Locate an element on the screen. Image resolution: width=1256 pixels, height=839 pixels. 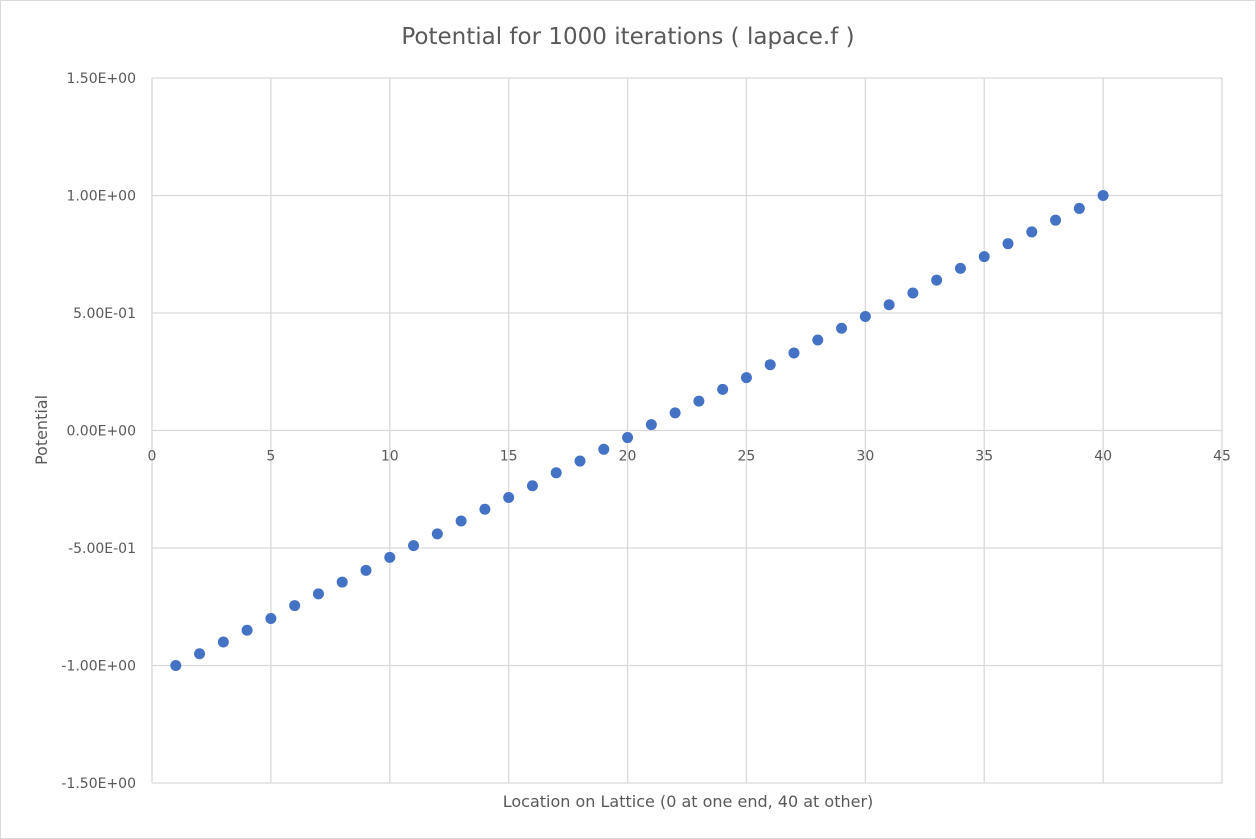
x-tick-label: 25 is located at coordinates (747, 457).